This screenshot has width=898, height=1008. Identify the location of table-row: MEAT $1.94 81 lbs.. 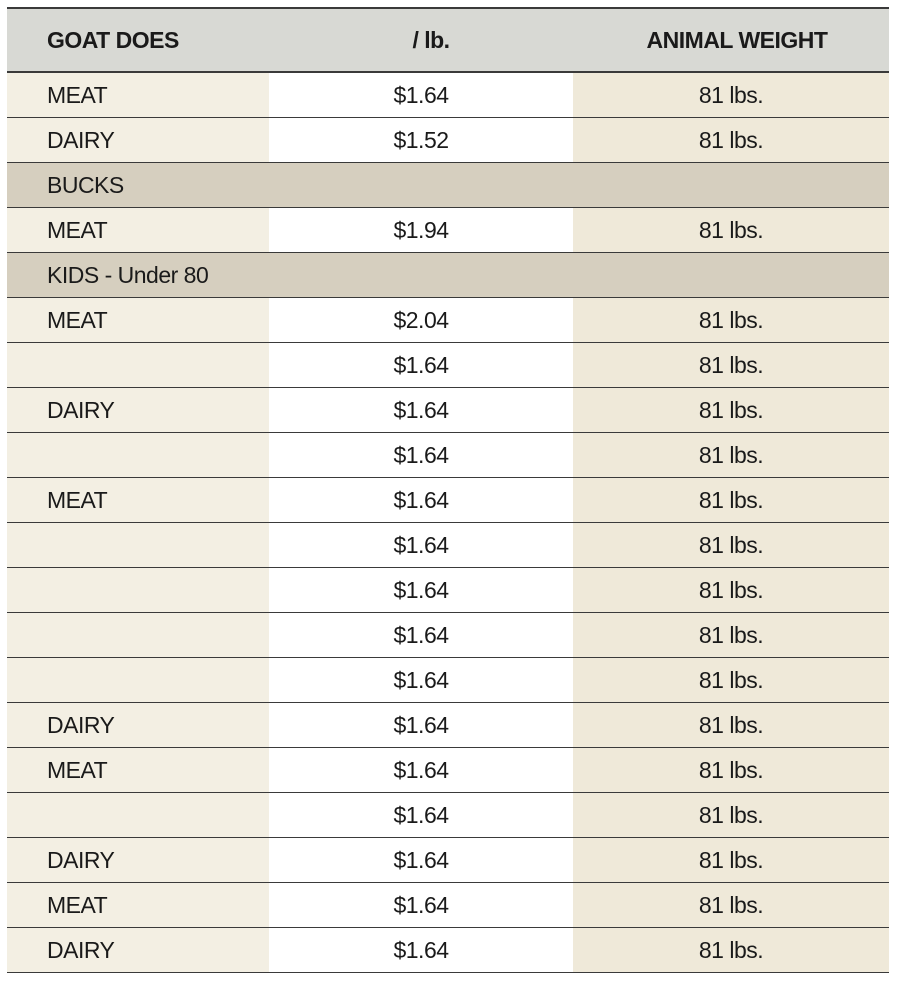
(448, 230).